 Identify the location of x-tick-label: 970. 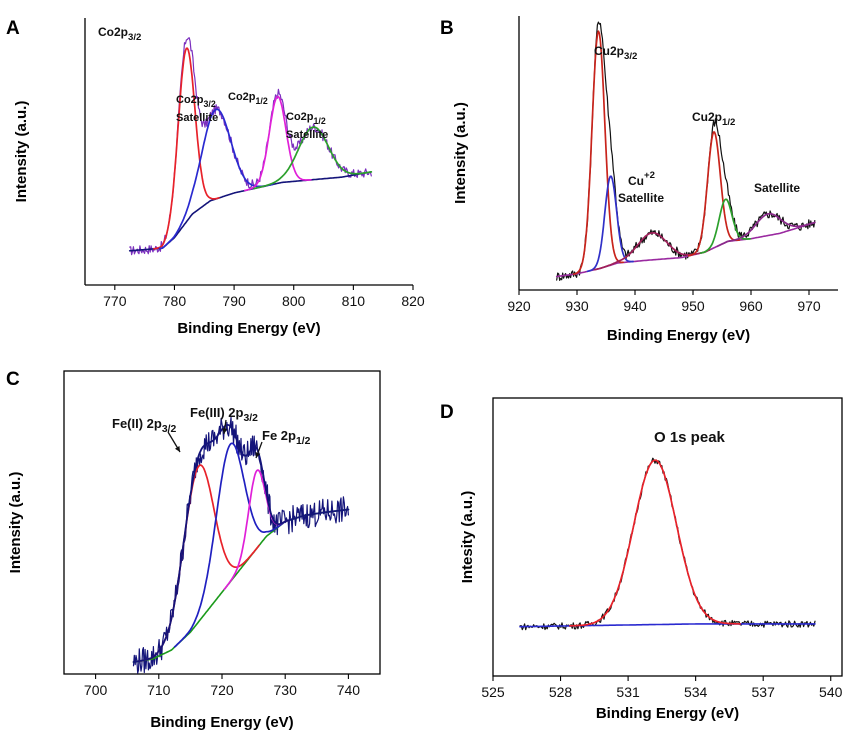
(809, 306).